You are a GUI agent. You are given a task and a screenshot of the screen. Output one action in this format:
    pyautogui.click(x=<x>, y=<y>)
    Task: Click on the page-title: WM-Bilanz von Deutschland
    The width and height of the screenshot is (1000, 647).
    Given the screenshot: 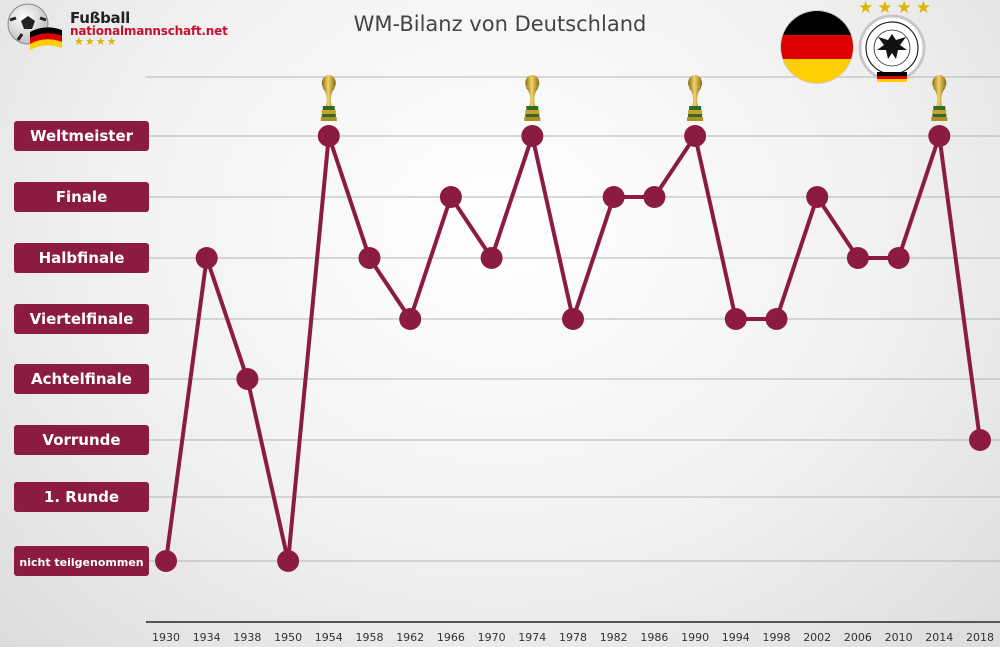 What is the action you would take?
    pyautogui.click(x=500, y=24)
    